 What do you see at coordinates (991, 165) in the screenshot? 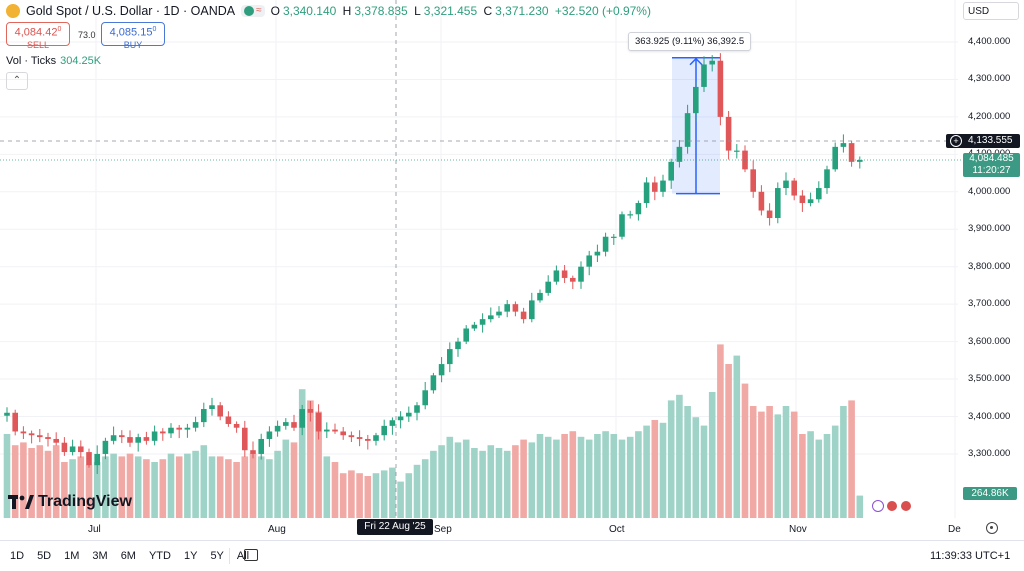
I see `last-price-label: 4,084.485 11:20:27` at bounding box center [991, 165].